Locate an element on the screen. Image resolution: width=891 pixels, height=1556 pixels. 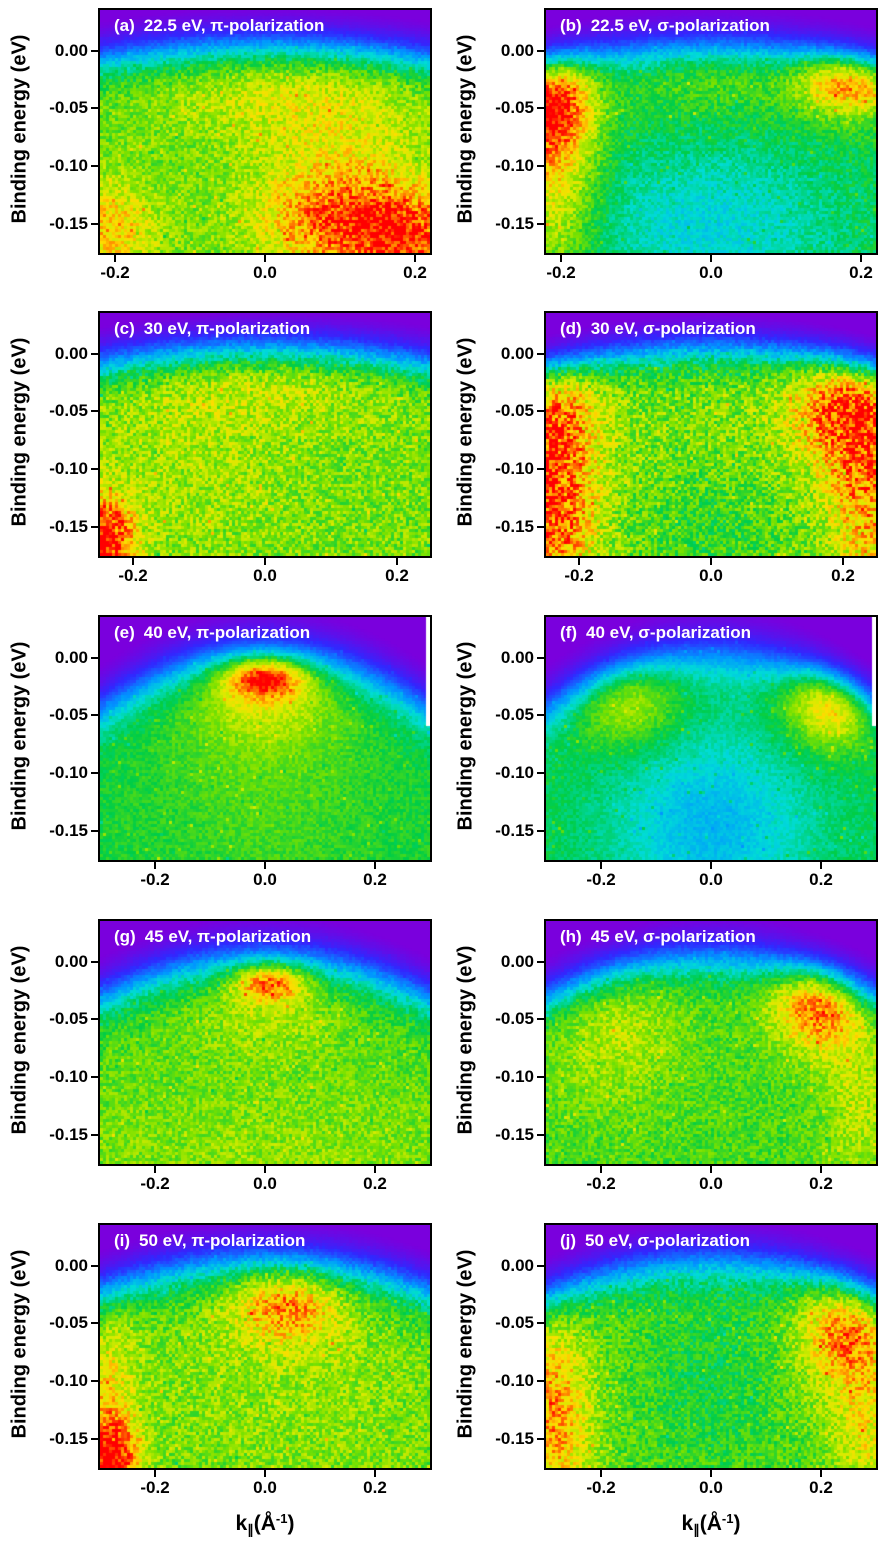
x-axis-label-parallel-subscript: ∥ is located at coordinates (250, 1529).